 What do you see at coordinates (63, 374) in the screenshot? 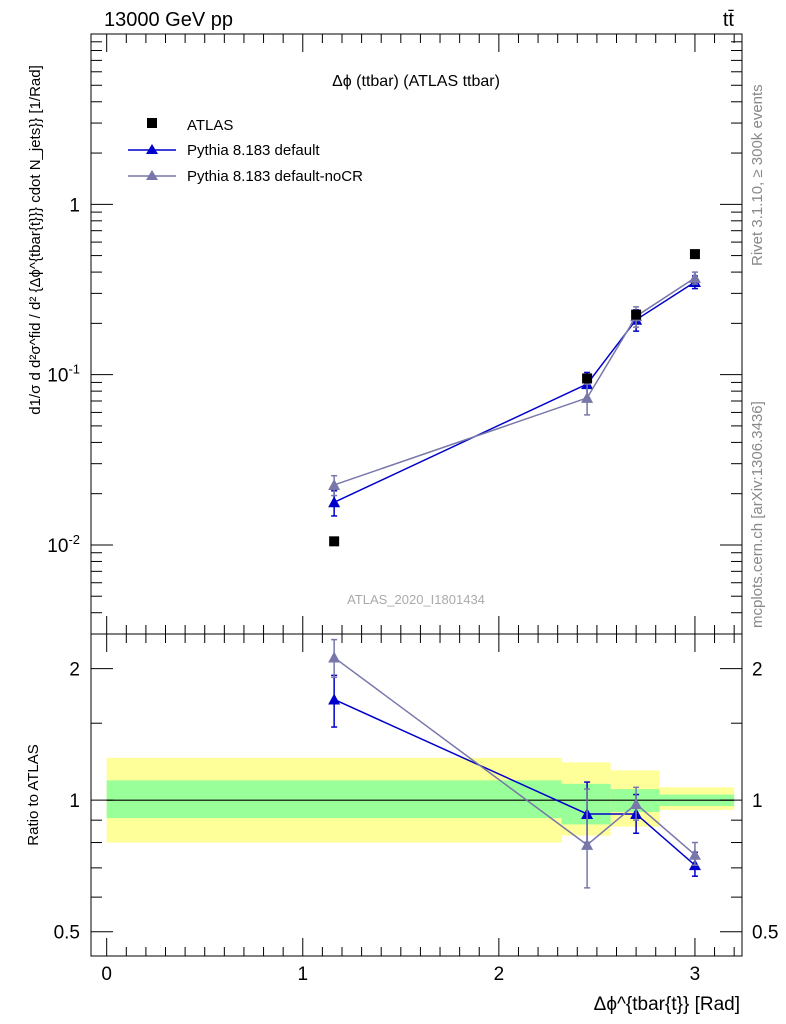
I see `y-tick-label: 10⁻¹` at bounding box center [63, 374].